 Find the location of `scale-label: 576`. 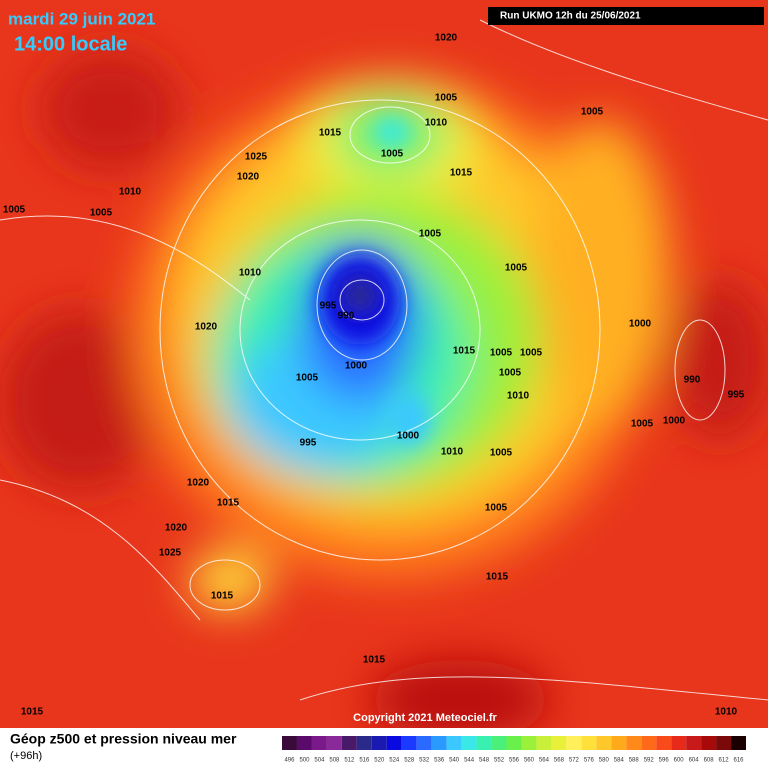

scale-label: 576 is located at coordinates (589, 761).